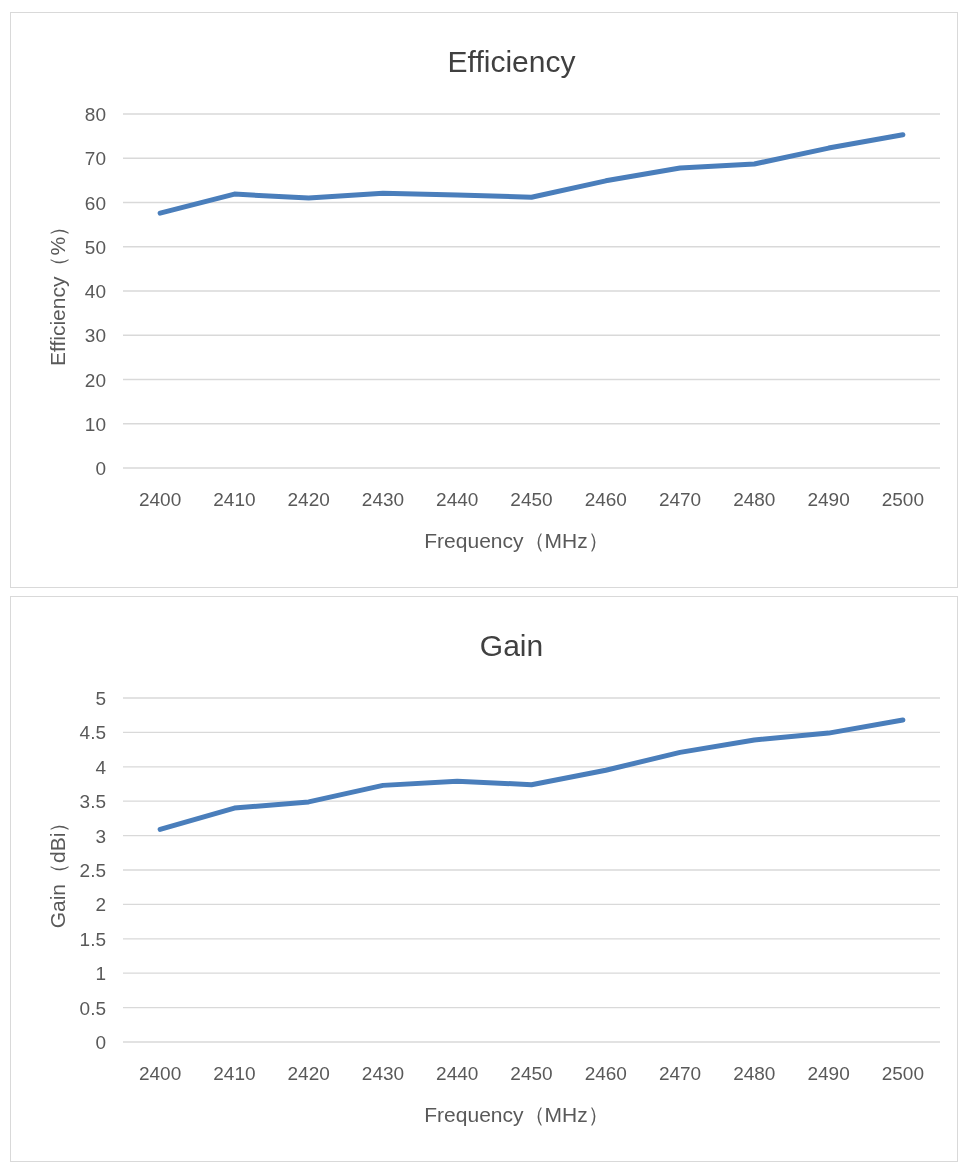 The image size is (958, 1164). What do you see at coordinates (100, 698) in the screenshot?
I see `y-tick-label: 5` at bounding box center [100, 698].